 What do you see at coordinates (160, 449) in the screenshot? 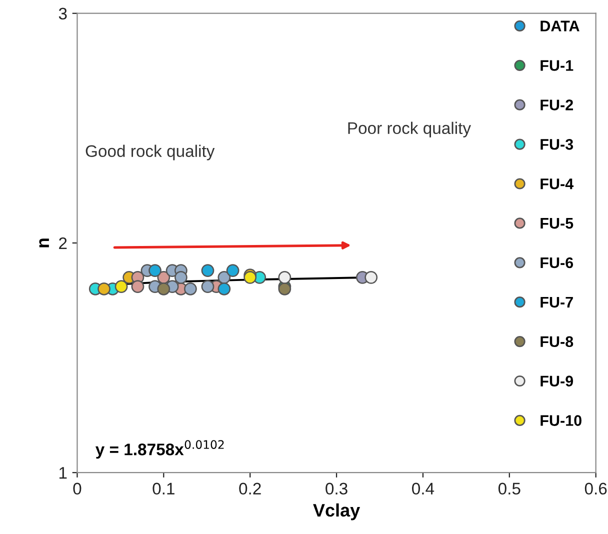
I see `annotation: y = 1.8758x$^{0.0102}$` at bounding box center [160, 449].